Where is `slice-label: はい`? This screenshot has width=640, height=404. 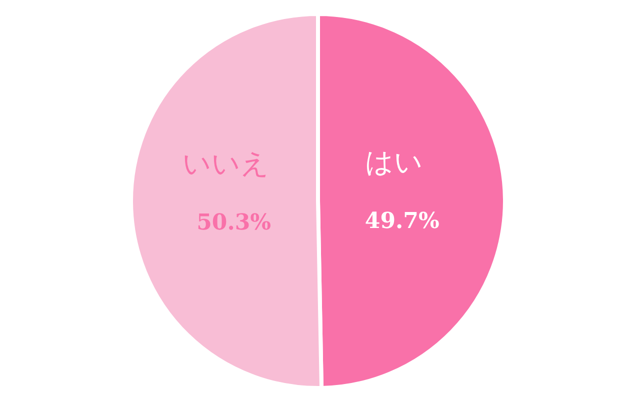
slice-label: はい is located at coordinates (394, 161).